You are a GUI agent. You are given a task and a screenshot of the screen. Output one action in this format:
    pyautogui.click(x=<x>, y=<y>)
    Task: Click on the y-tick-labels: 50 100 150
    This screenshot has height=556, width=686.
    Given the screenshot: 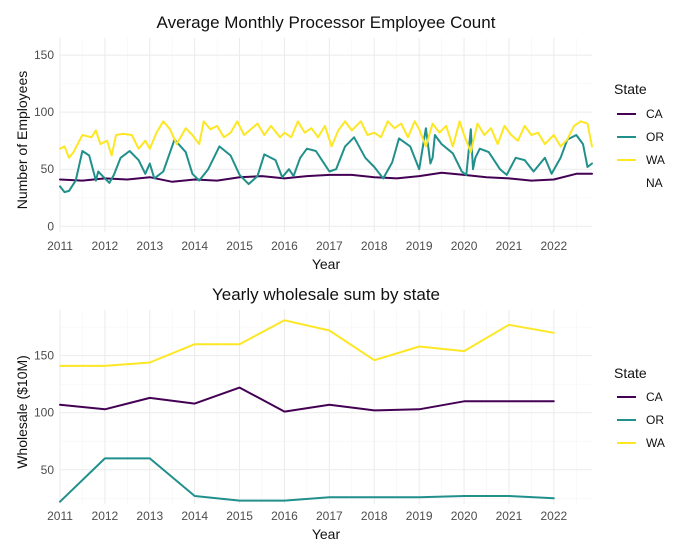 What is the action you would take?
    pyautogui.click(x=44, y=413)
    